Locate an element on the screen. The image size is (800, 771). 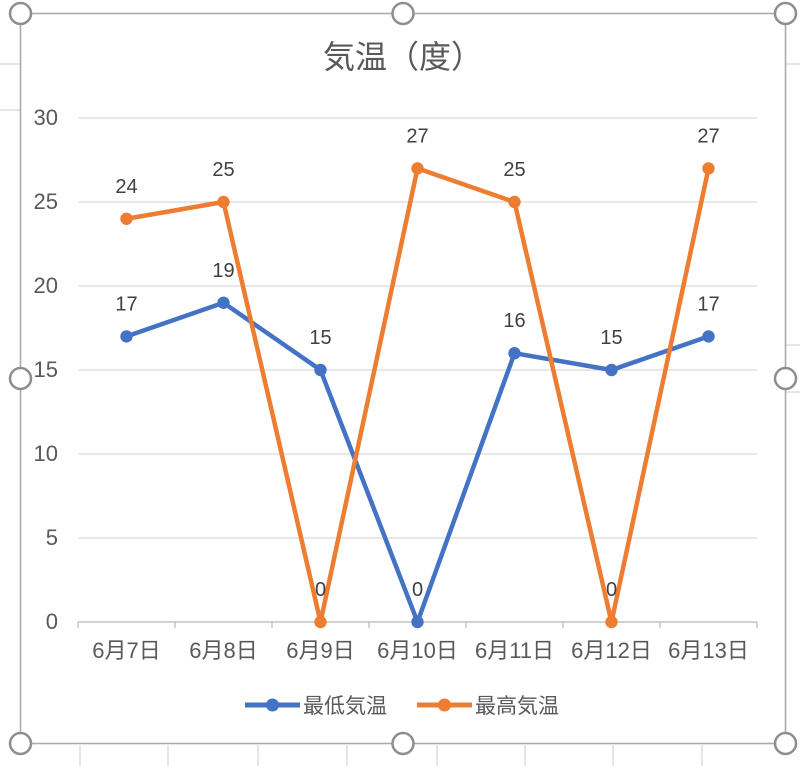
y-axis-tick-label: 25 is located at coordinates (46, 201).